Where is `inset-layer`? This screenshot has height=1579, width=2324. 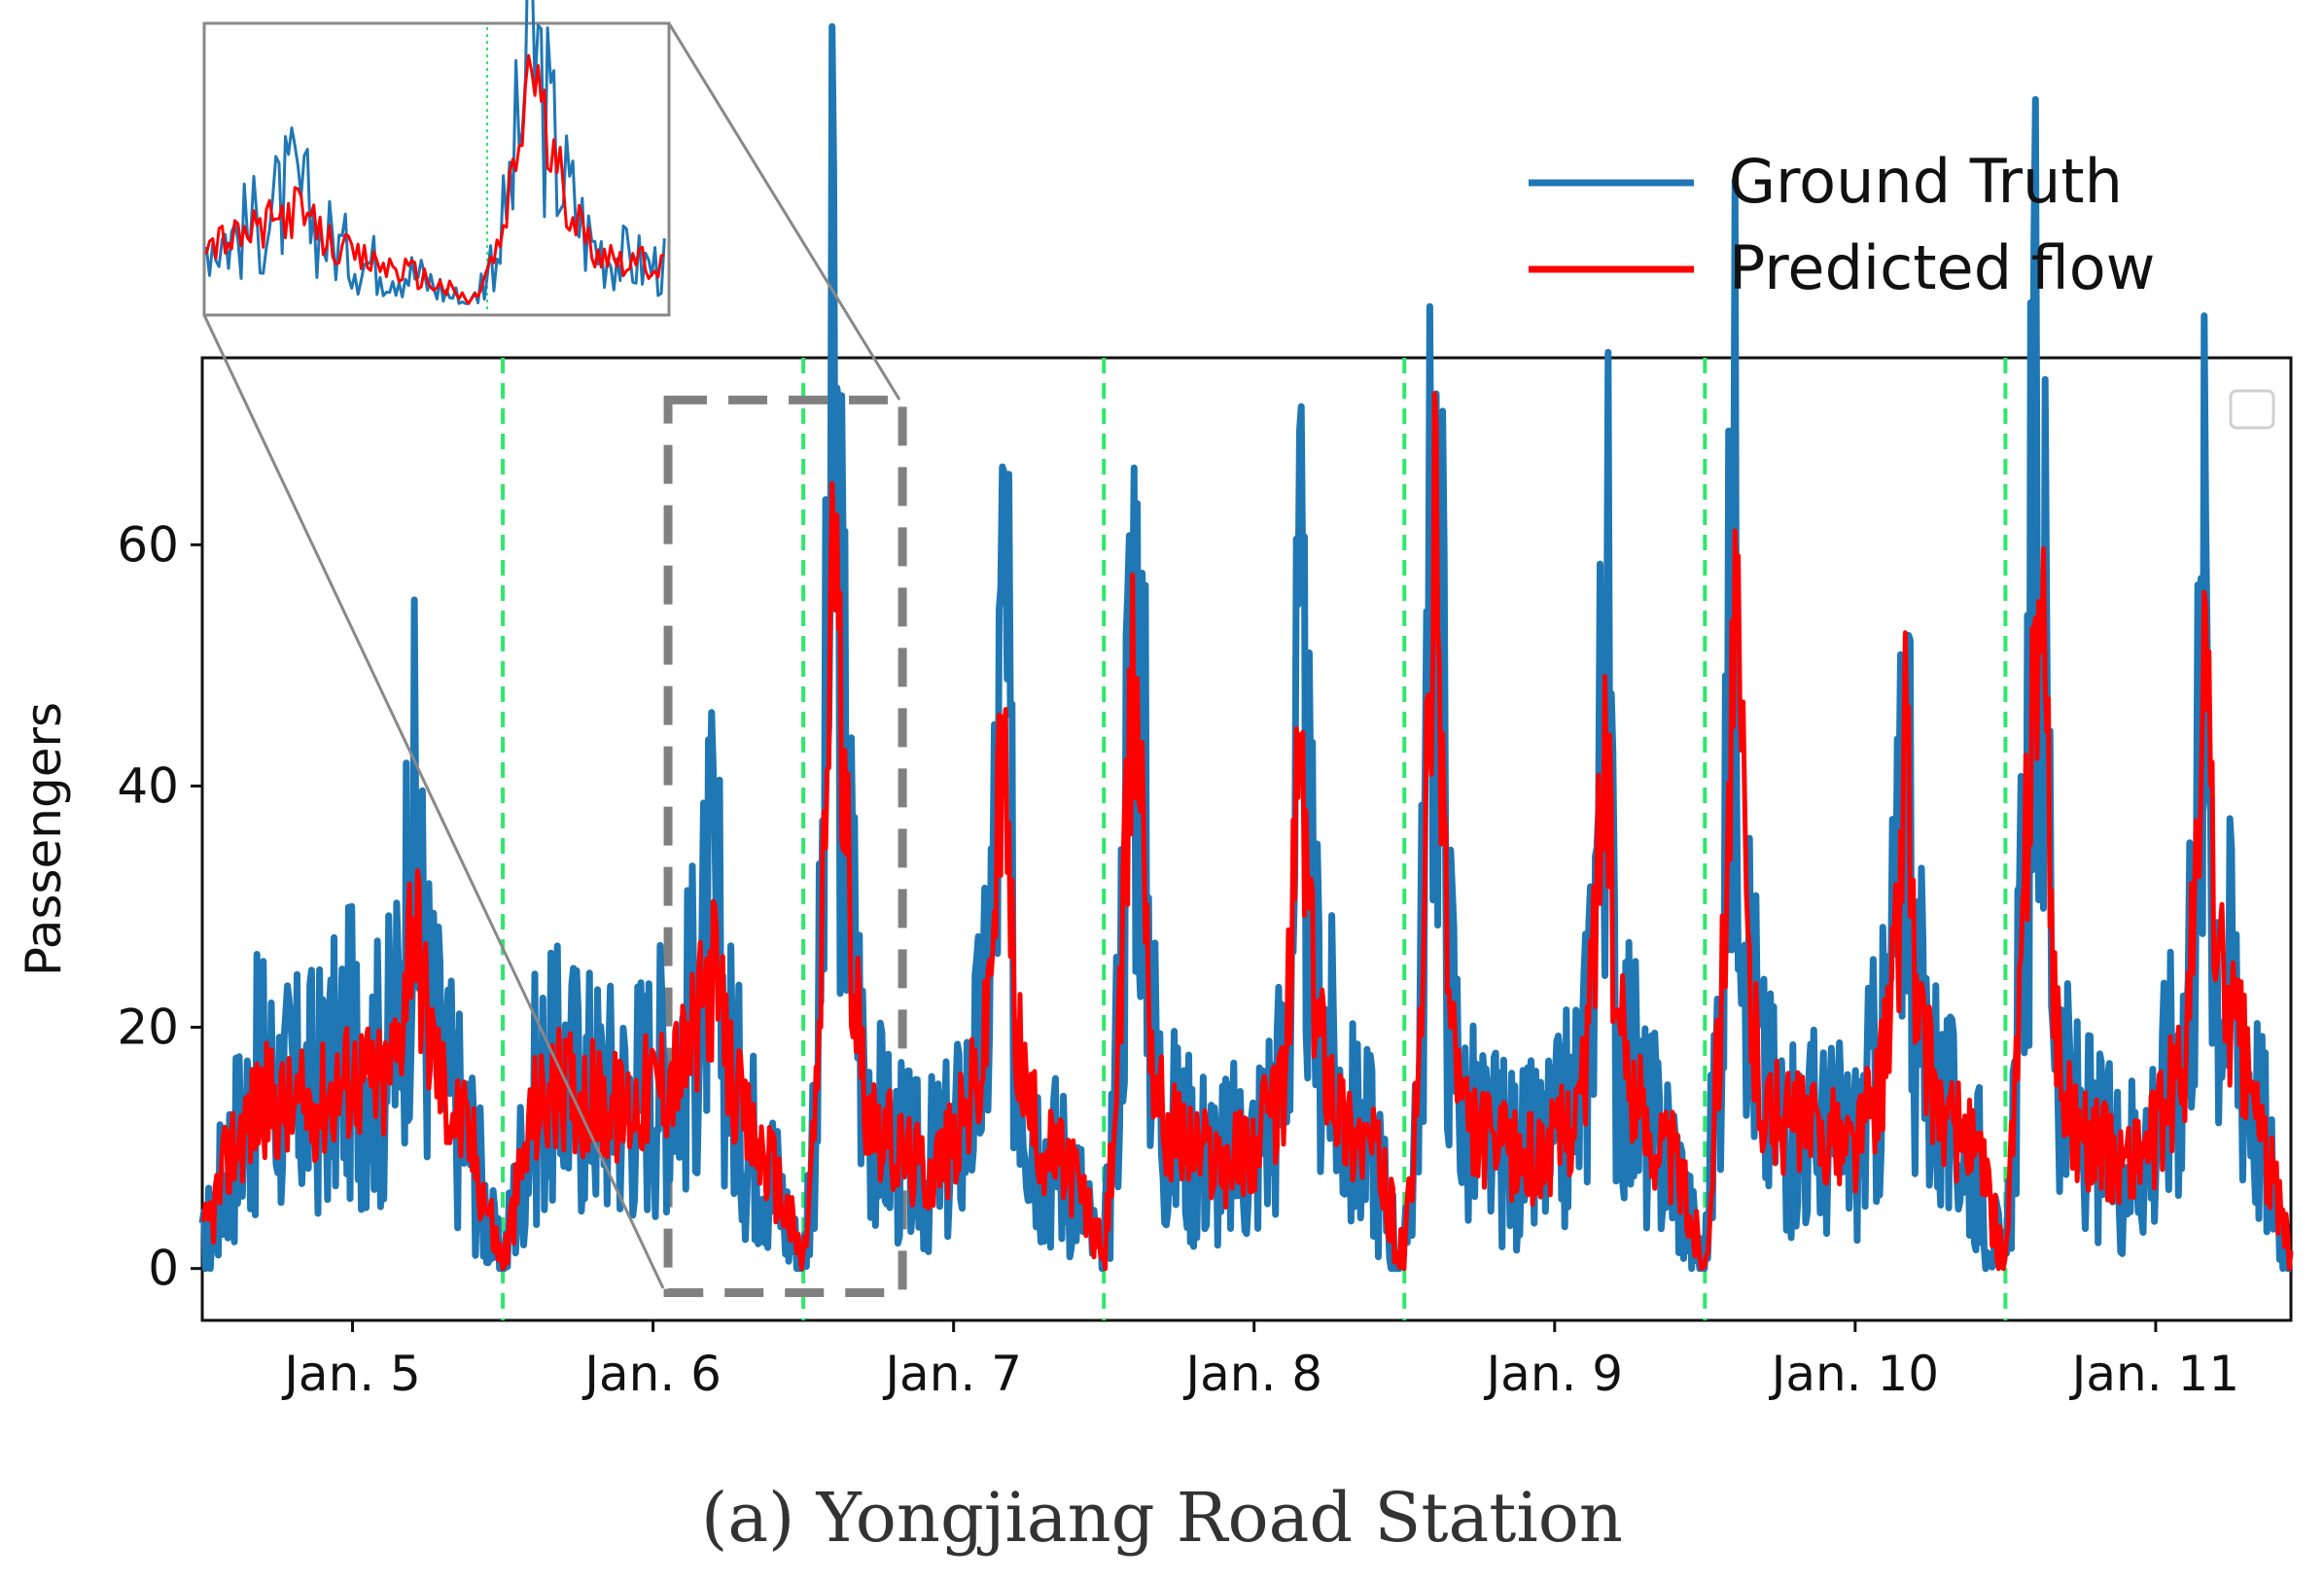
inset-layer is located at coordinates (435, 152).